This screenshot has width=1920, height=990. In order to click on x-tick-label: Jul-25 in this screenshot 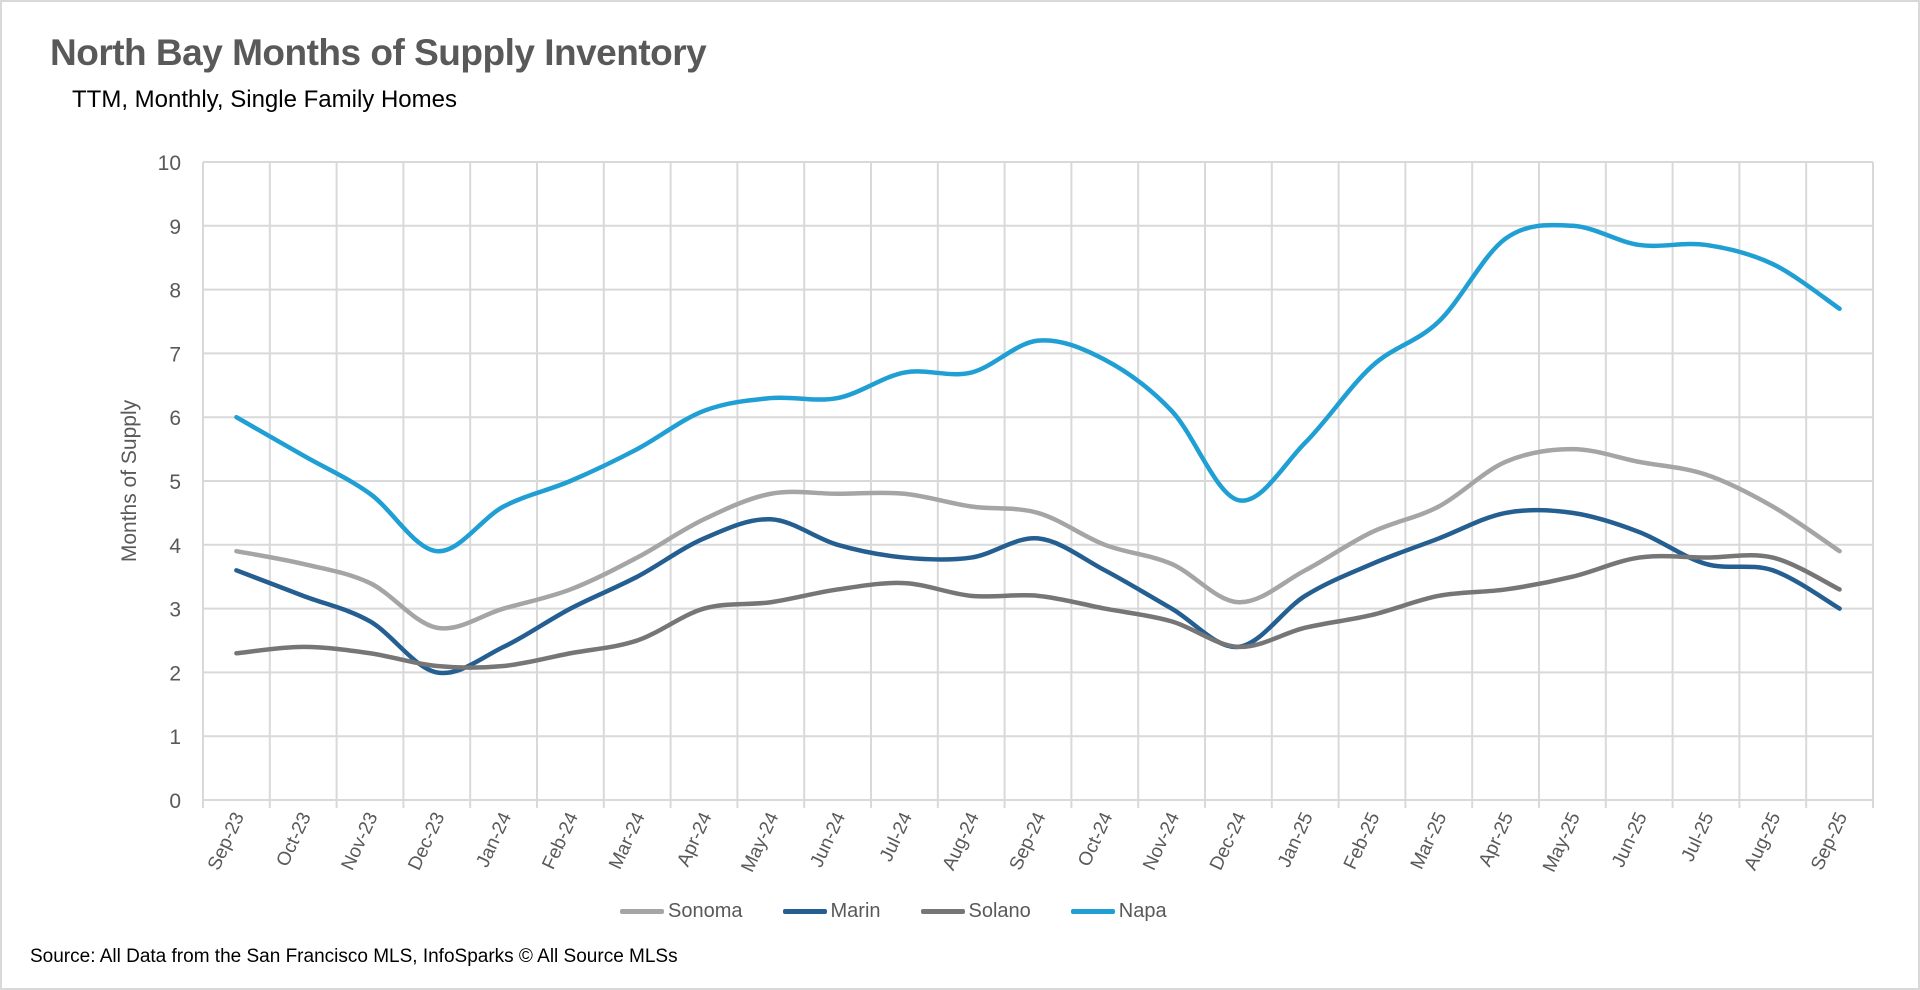, I will do `click(1698, 837)`.